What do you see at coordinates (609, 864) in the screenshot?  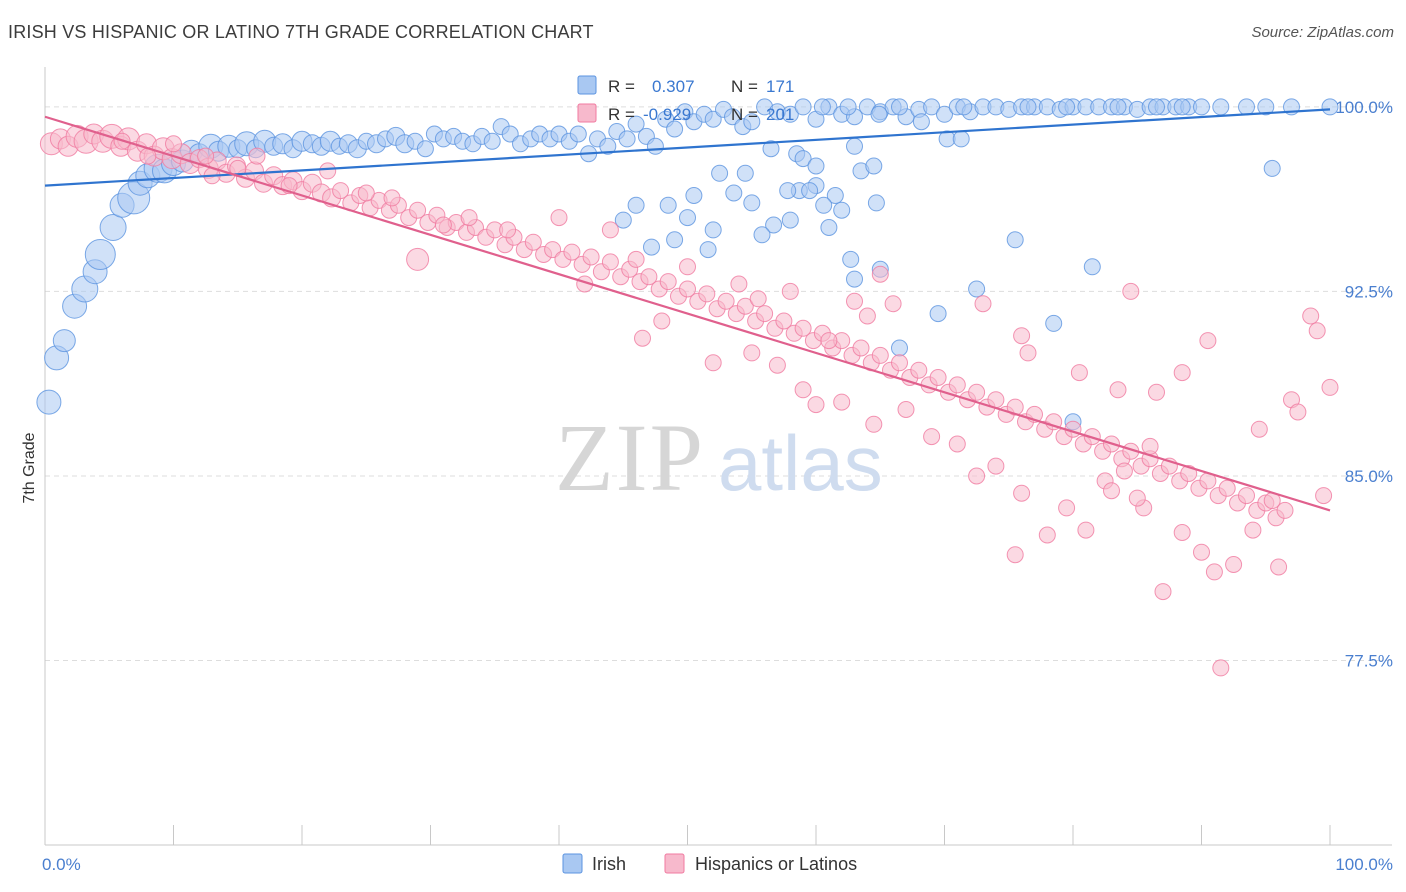 I see `bottom-legend-irish: Irish` at bounding box center [609, 864].